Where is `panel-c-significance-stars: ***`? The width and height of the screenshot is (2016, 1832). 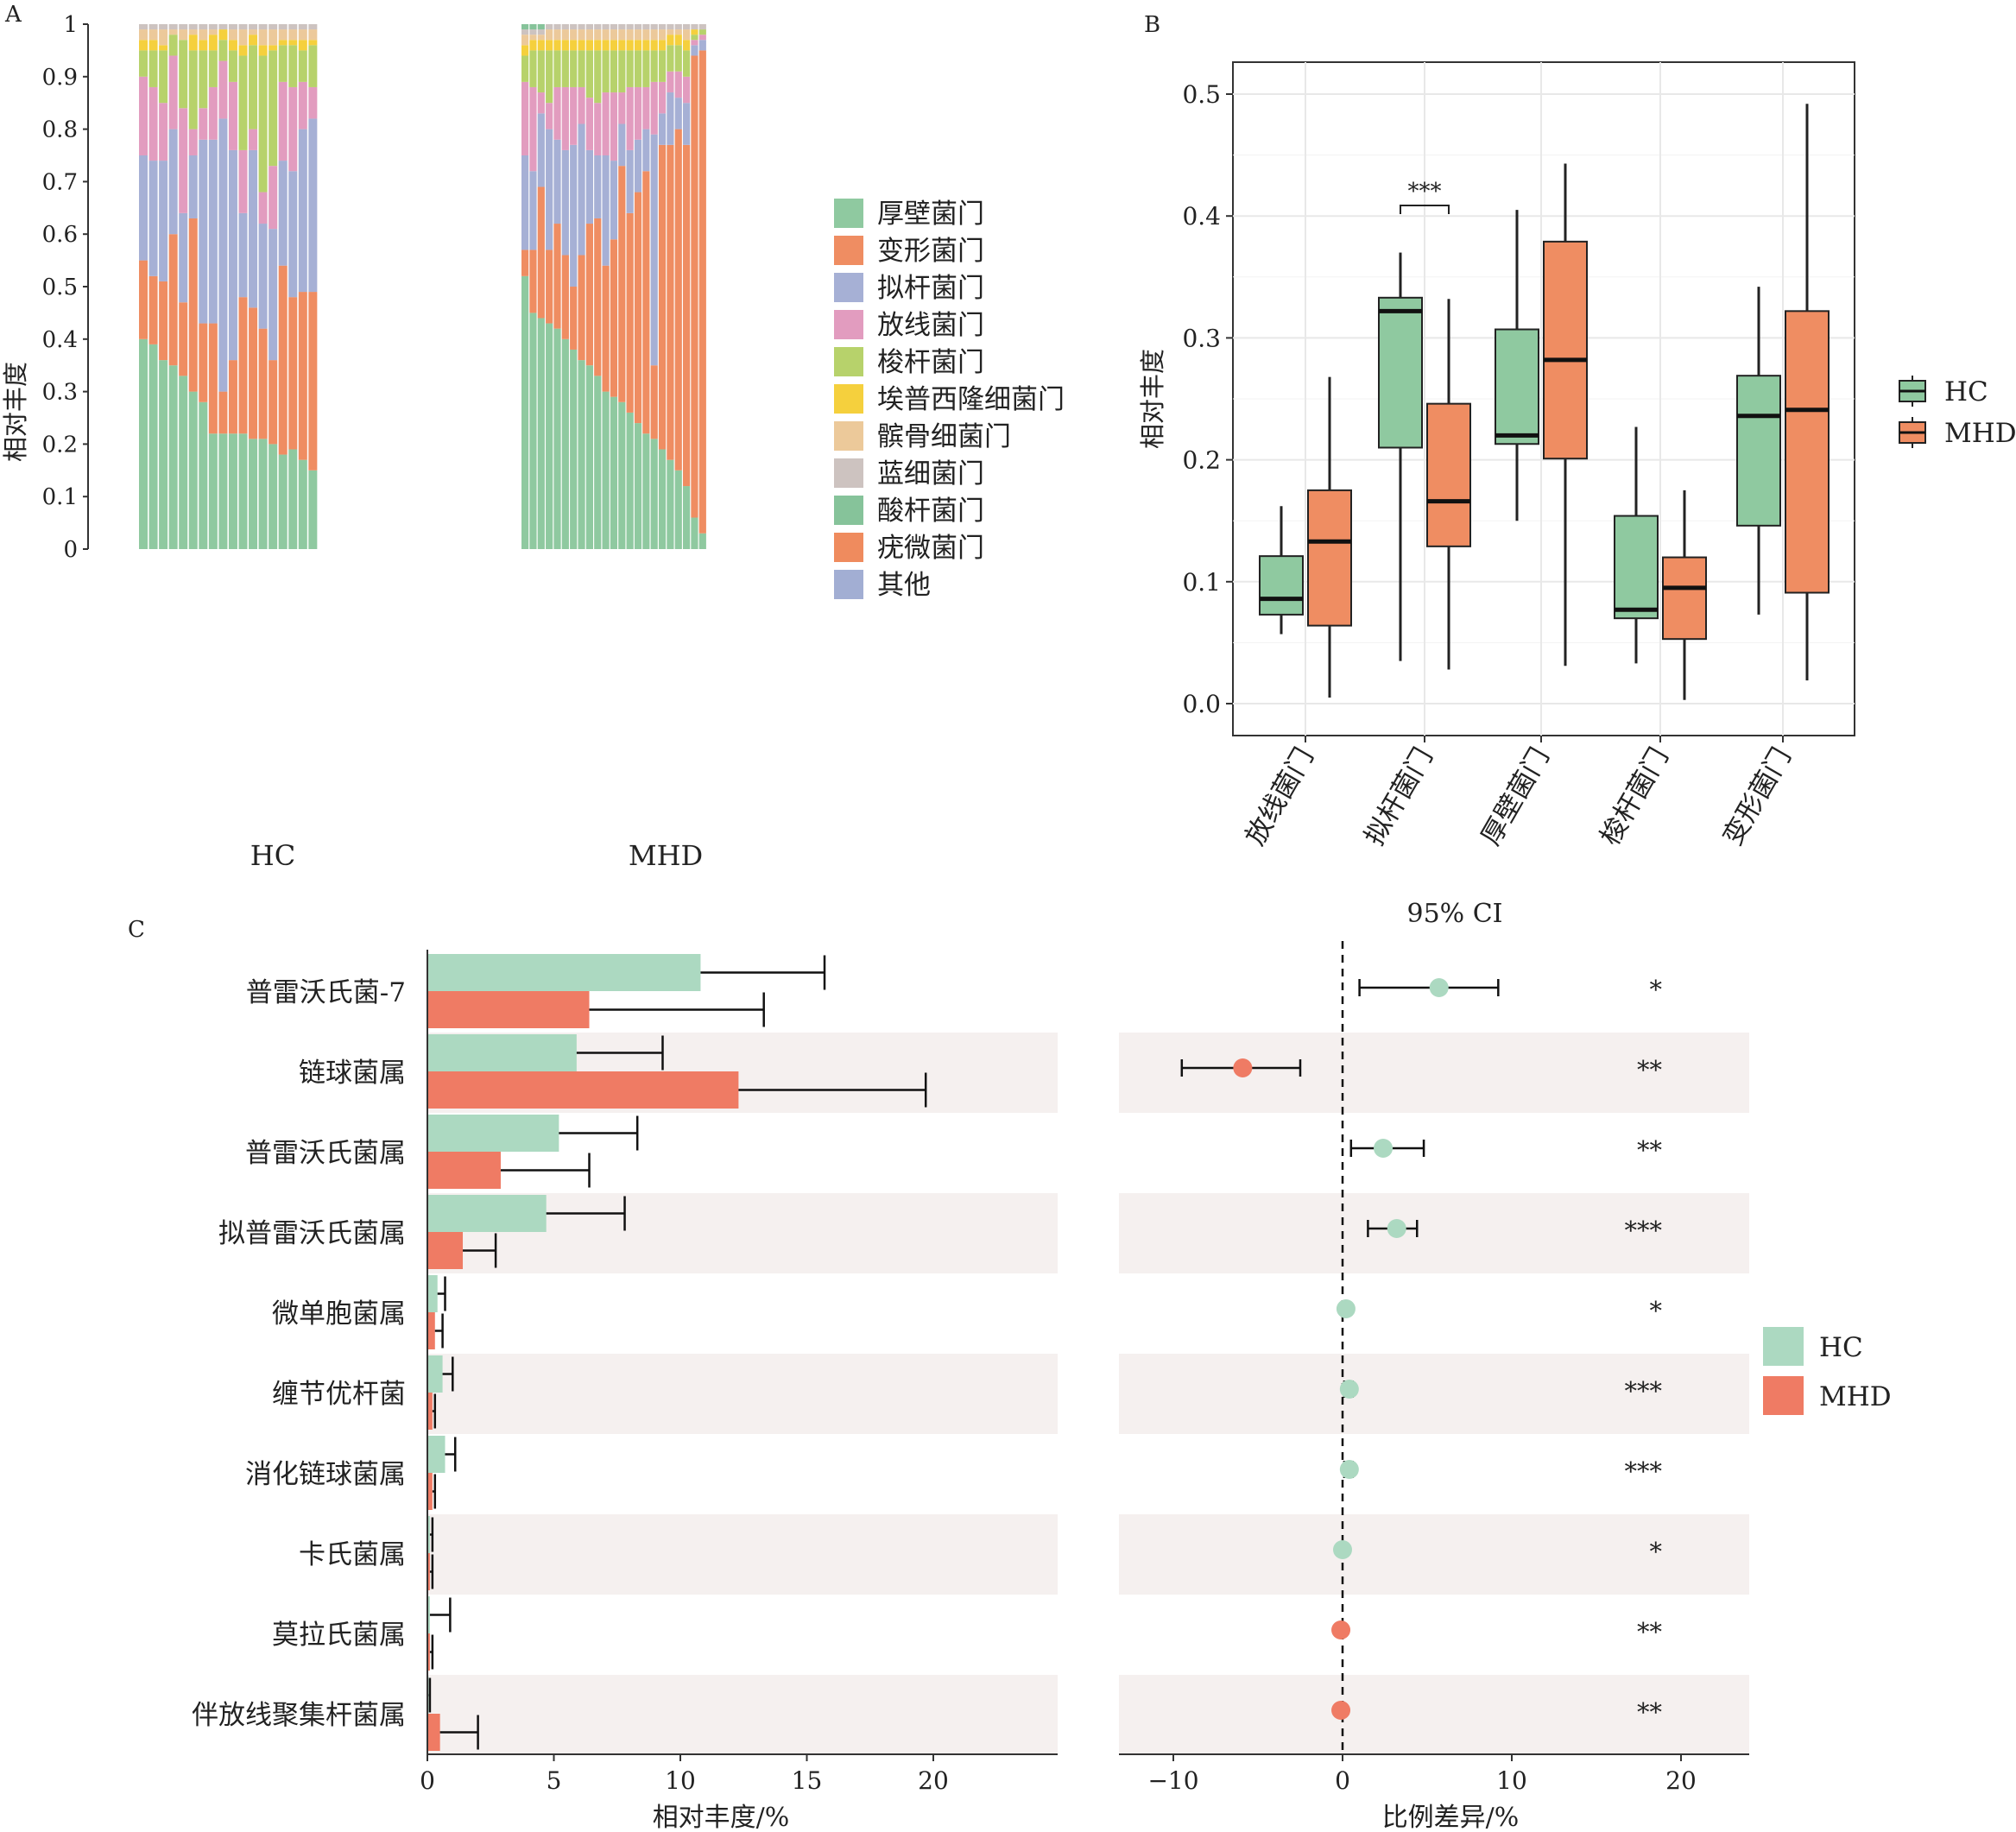
panel-c-significance-stars: *** is located at coordinates (1644, 1471).